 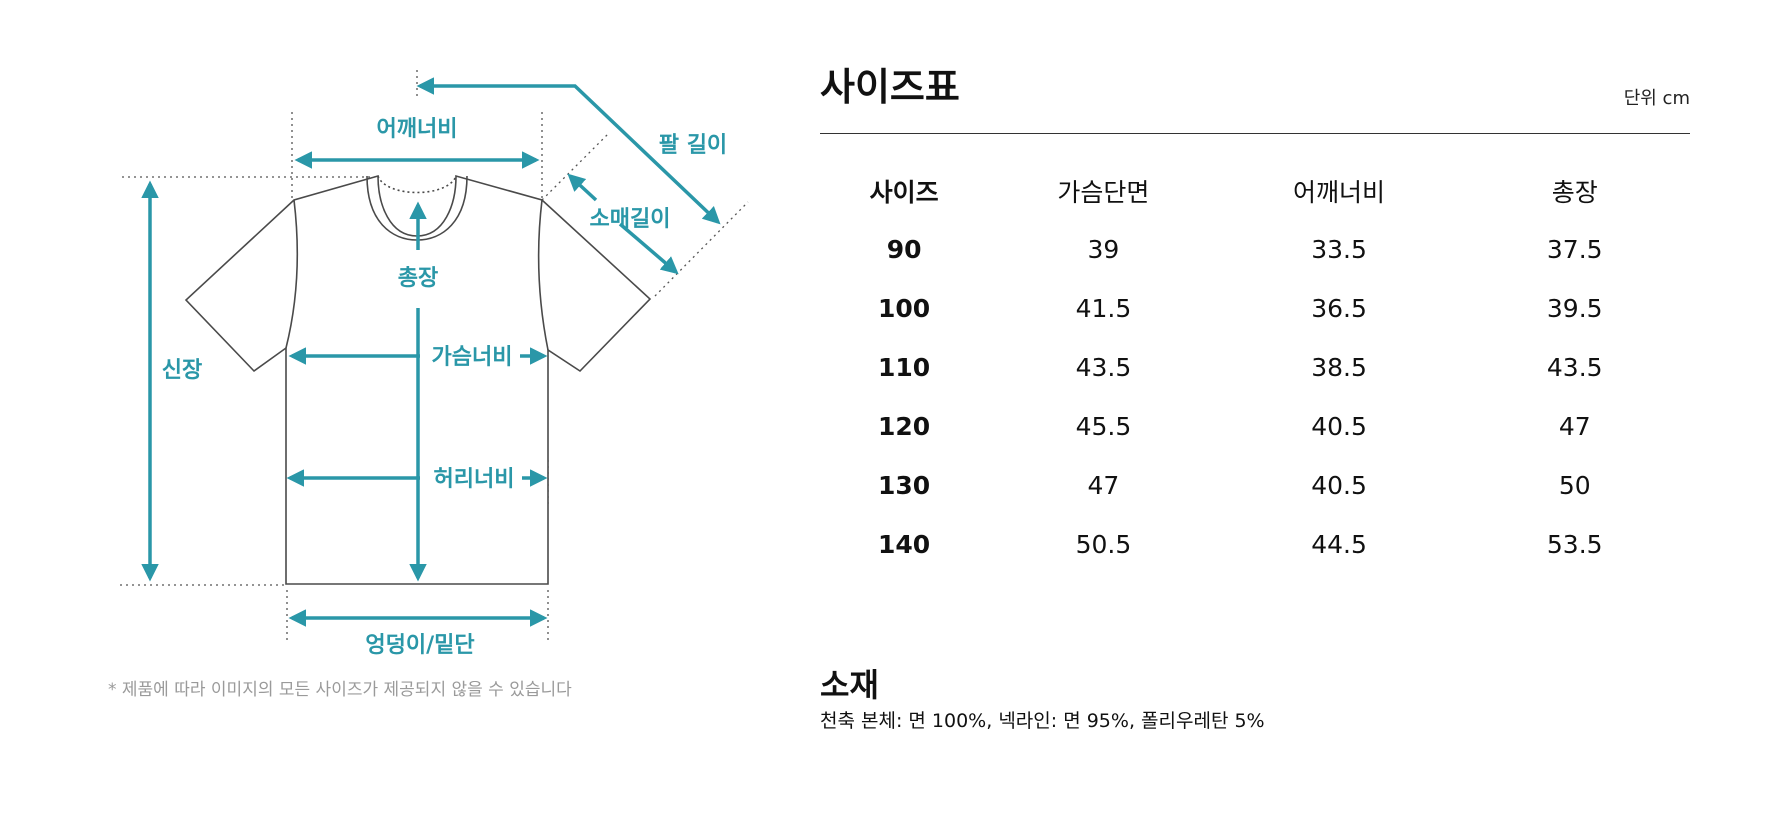 I want to click on length-cell: 39.5, so click(x=1574, y=308).